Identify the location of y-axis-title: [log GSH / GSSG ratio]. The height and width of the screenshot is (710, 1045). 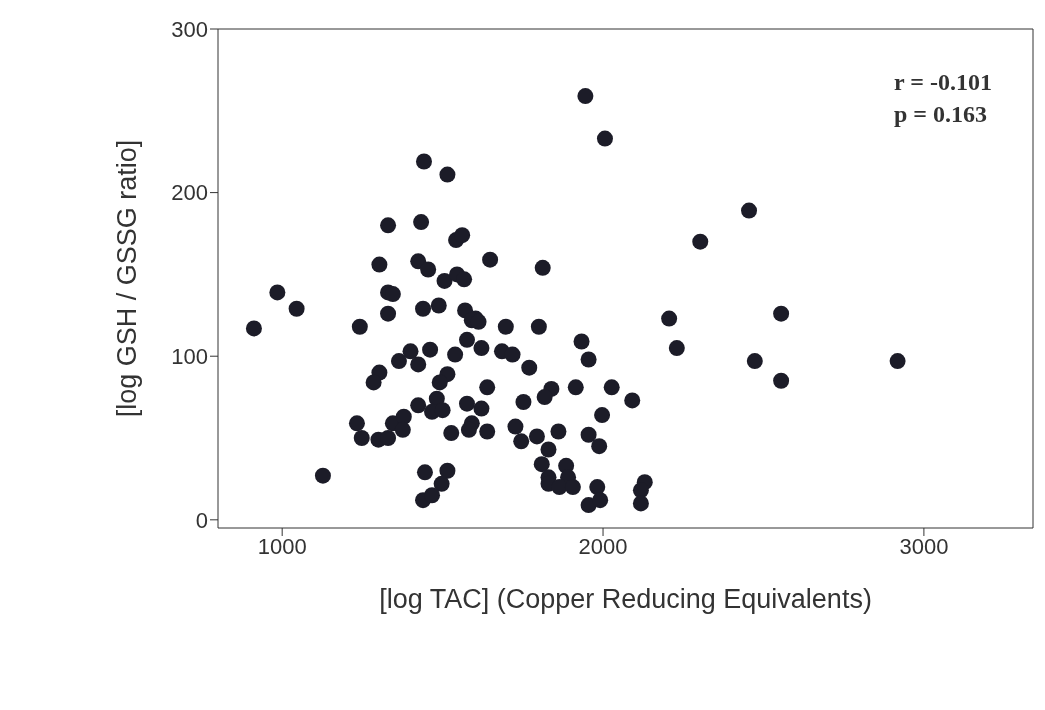
(126, 278).